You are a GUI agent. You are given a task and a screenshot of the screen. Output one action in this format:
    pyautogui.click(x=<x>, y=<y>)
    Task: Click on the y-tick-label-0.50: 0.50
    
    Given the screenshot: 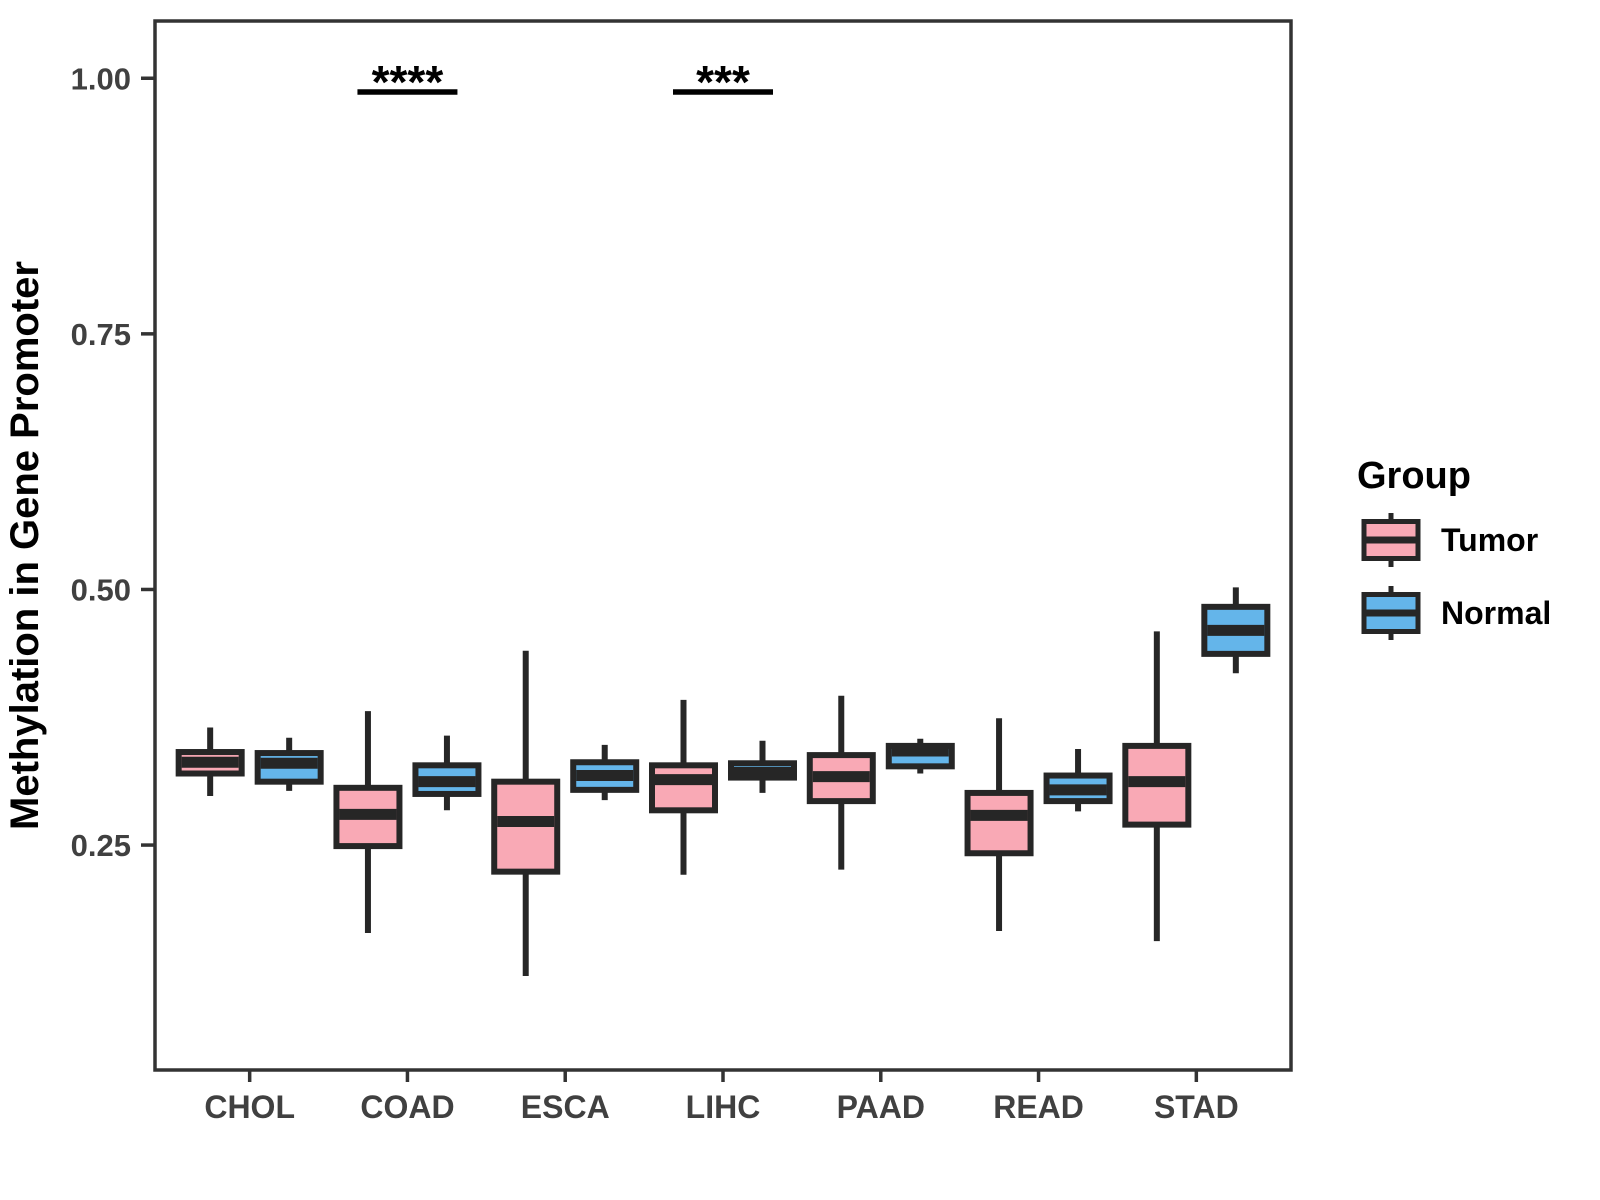 What is the action you would take?
    pyautogui.click(x=101, y=589)
    